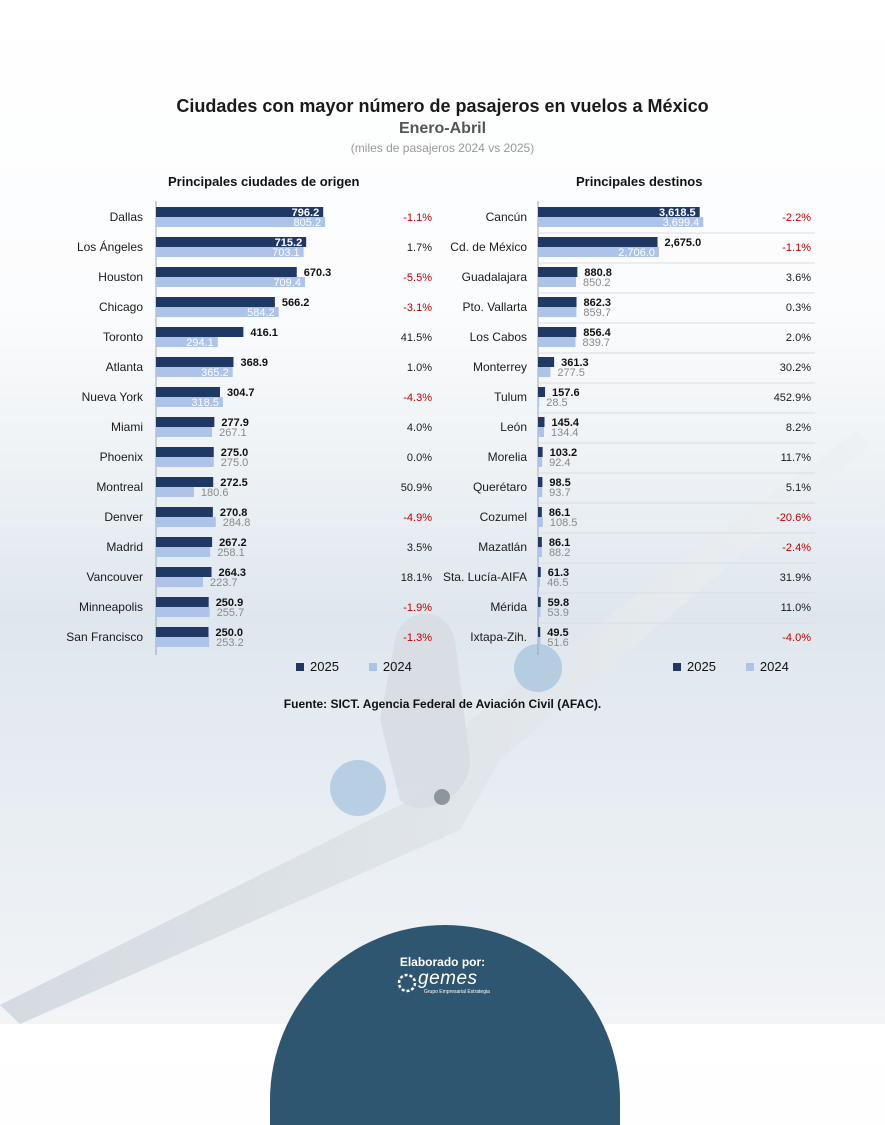 This screenshot has height=1125, width=885. Describe the element at coordinates (113, 397) in the screenshot. I see `origin-category-label: Nueva York` at that location.